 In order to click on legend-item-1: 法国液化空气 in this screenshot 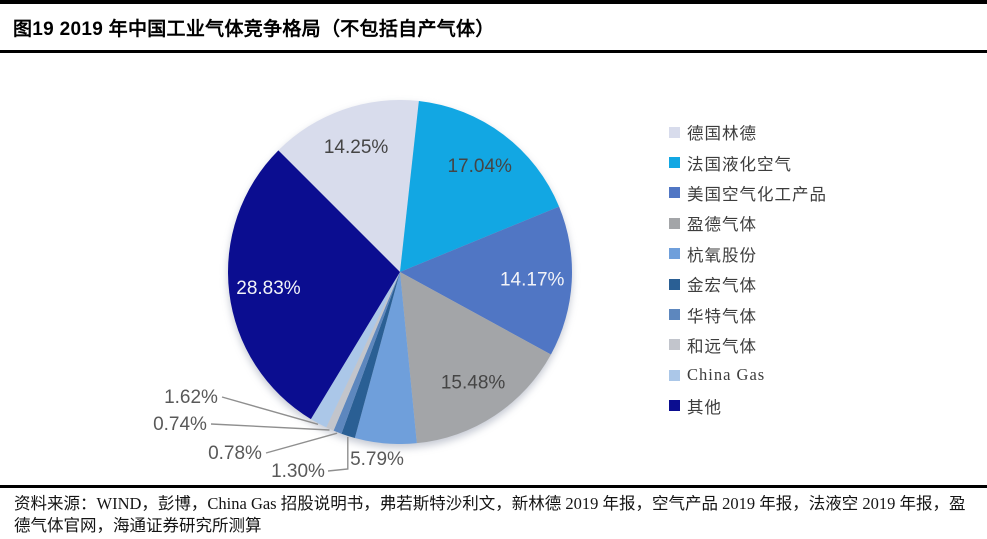, I will do `click(748, 162)`.